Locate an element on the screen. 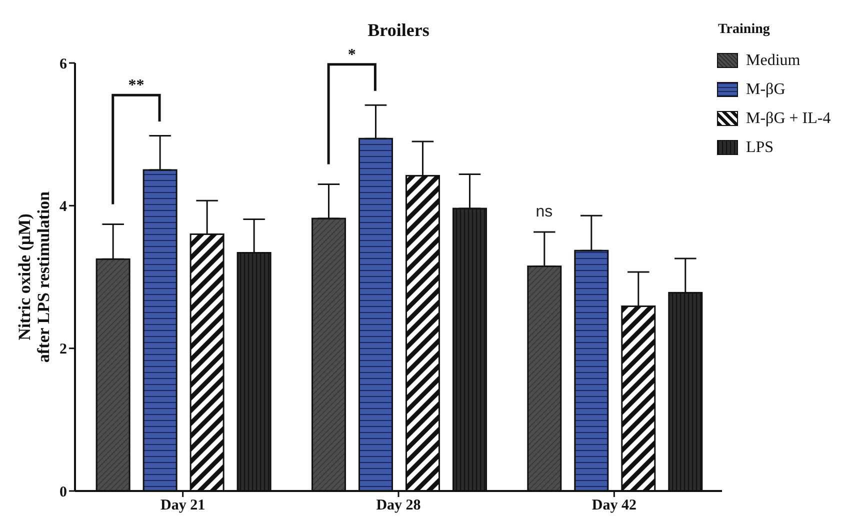 This screenshot has height=523, width=853. chart-title: Broilers is located at coordinates (399, 30).